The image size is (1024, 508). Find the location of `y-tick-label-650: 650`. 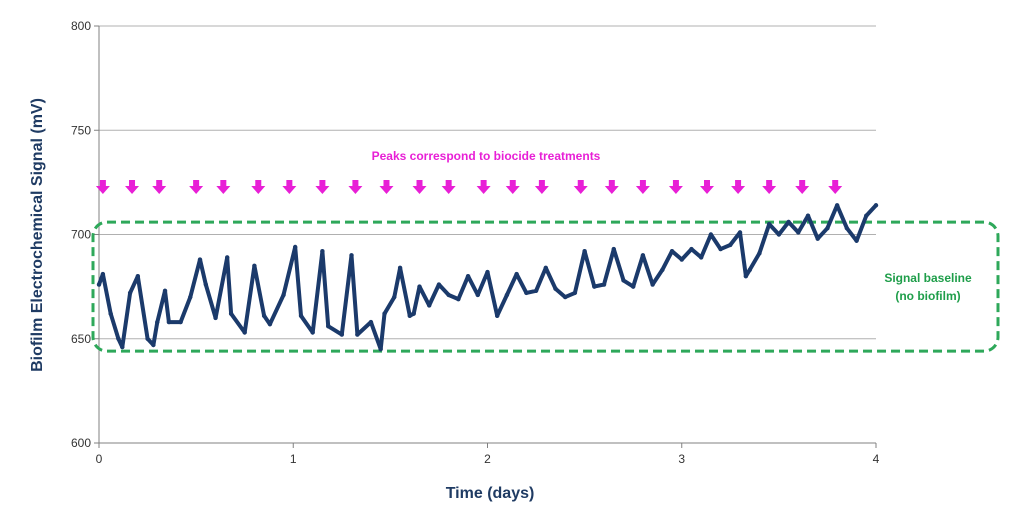

y-tick-label-650: 650 is located at coordinates (81, 339).